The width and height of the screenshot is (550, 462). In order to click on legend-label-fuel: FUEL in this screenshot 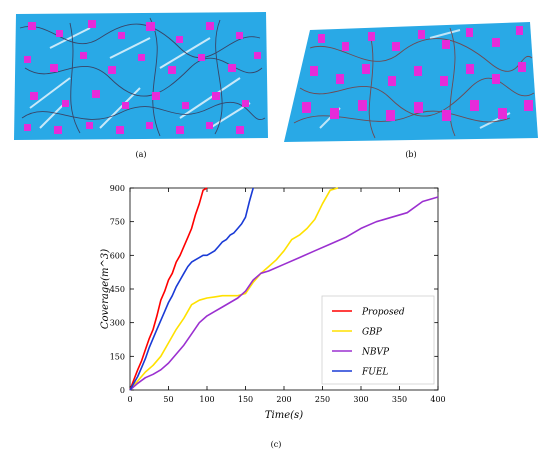, I will do `click(374, 373)`.